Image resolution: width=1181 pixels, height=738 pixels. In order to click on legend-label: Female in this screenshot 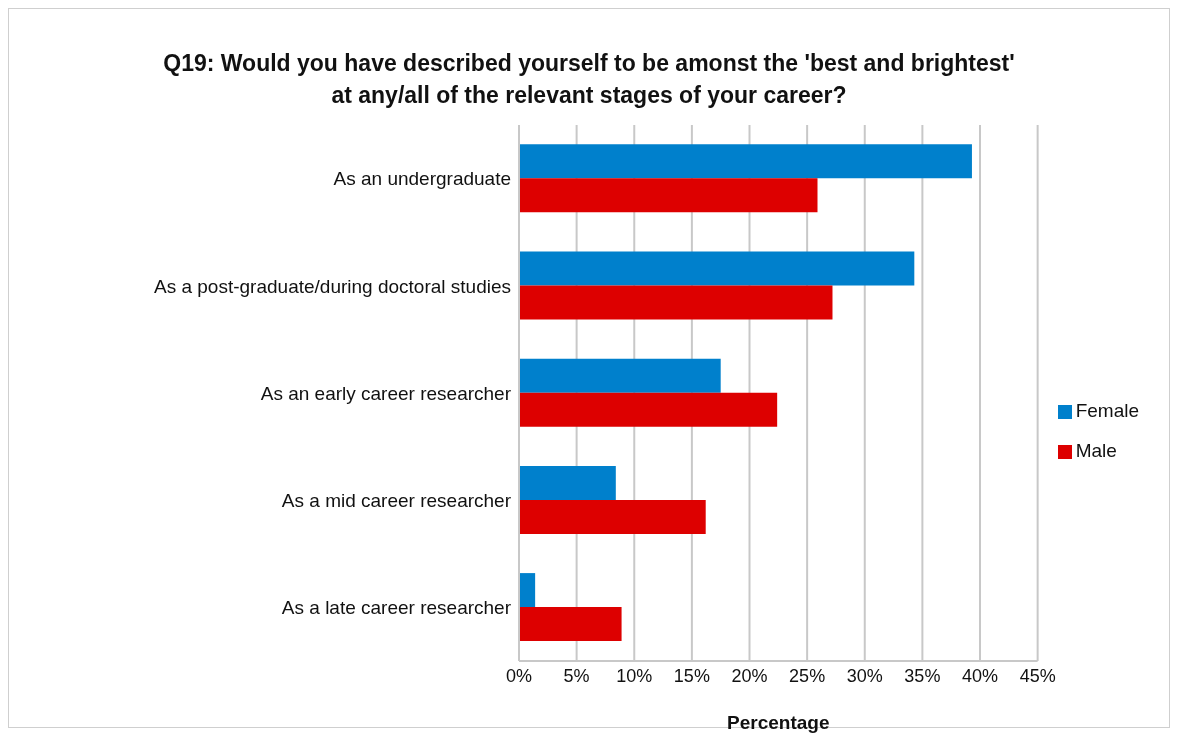, I will do `click(1107, 410)`.